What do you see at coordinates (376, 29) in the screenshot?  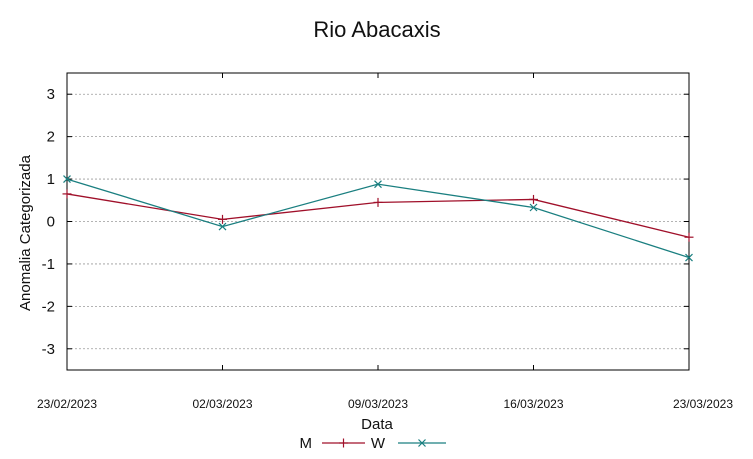 I see `chart-title: Rio Abacaxis` at bounding box center [376, 29].